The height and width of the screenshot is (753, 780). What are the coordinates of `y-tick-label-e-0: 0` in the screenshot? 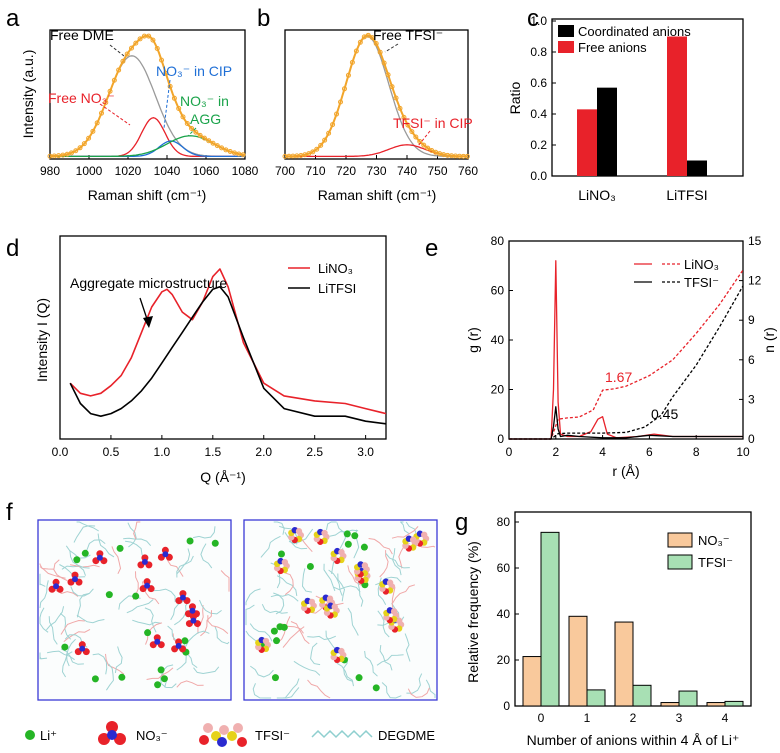 It's located at (500, 439).